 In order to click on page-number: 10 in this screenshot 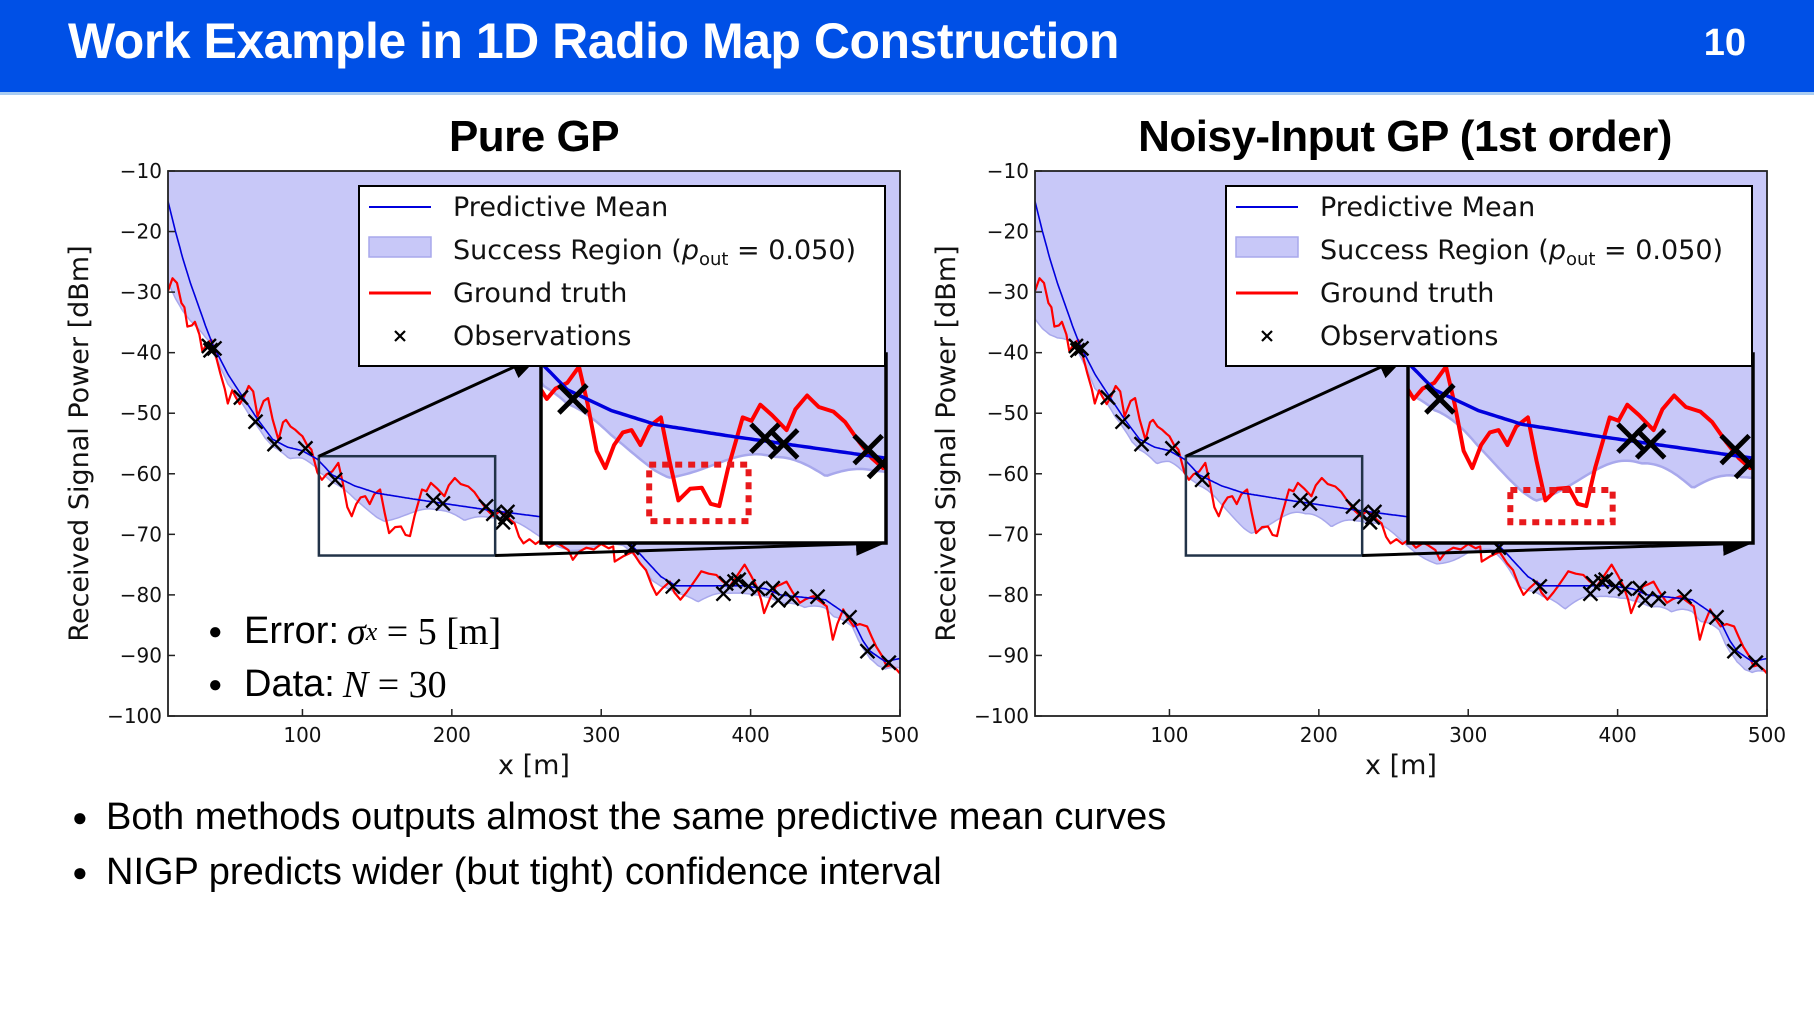, I will do `click(1724, 43)`.